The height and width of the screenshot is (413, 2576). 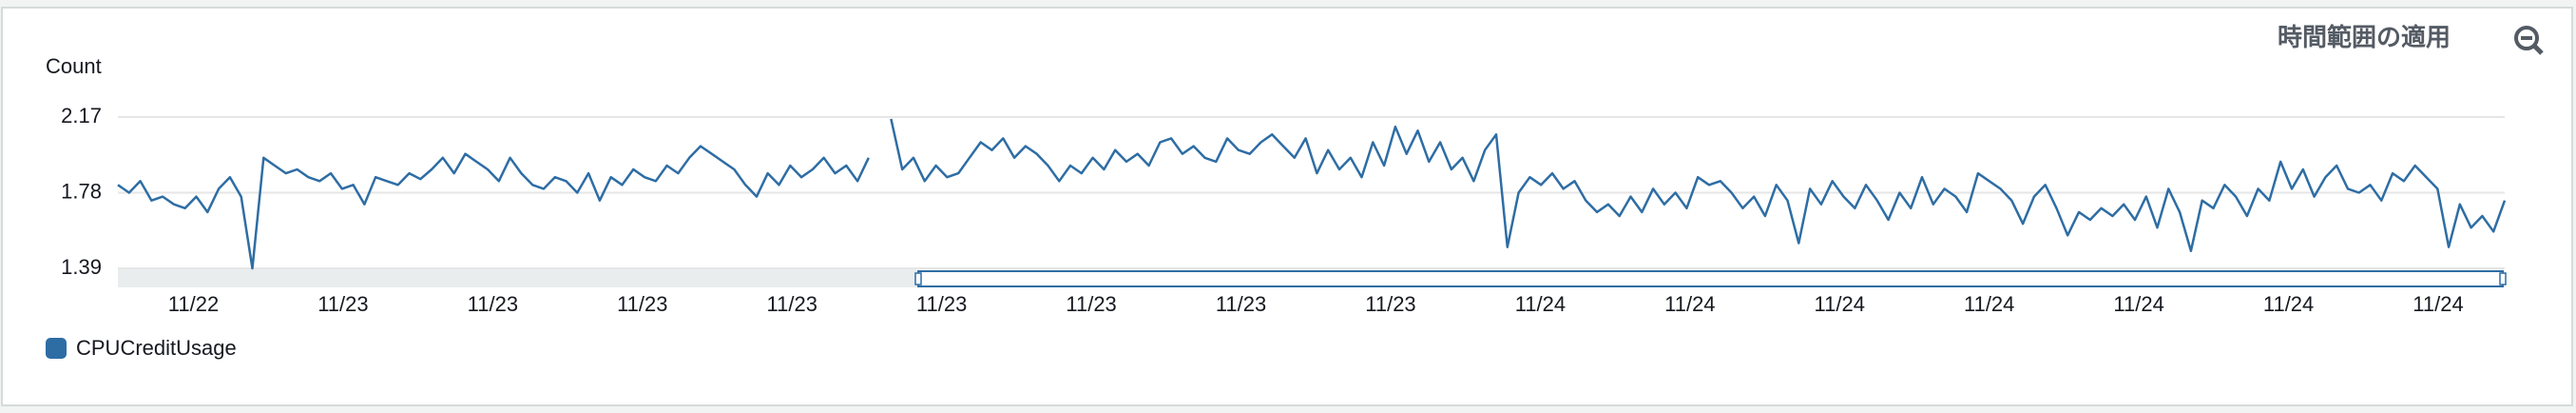 I want to click on x-tick-label: 11/22, so click(x=193, y=304).